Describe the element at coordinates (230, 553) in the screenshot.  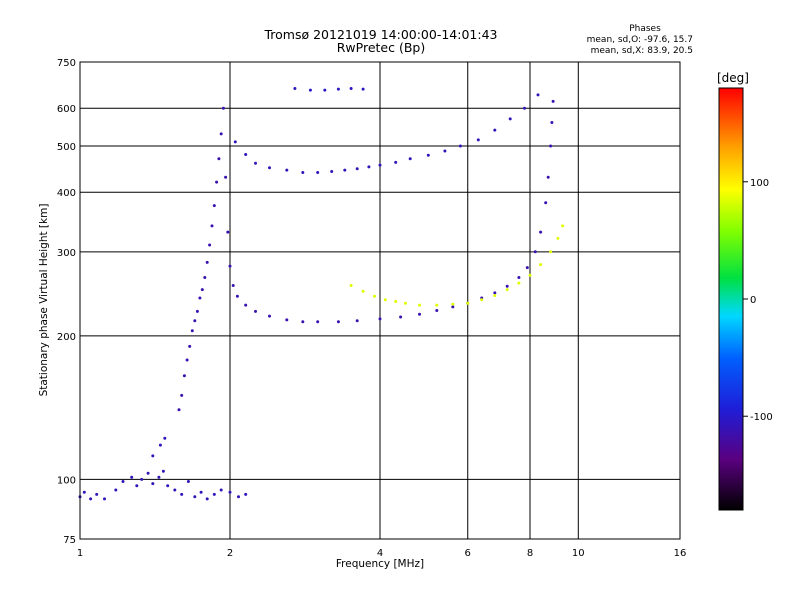
I see `x-tick-label: 2` at that location.